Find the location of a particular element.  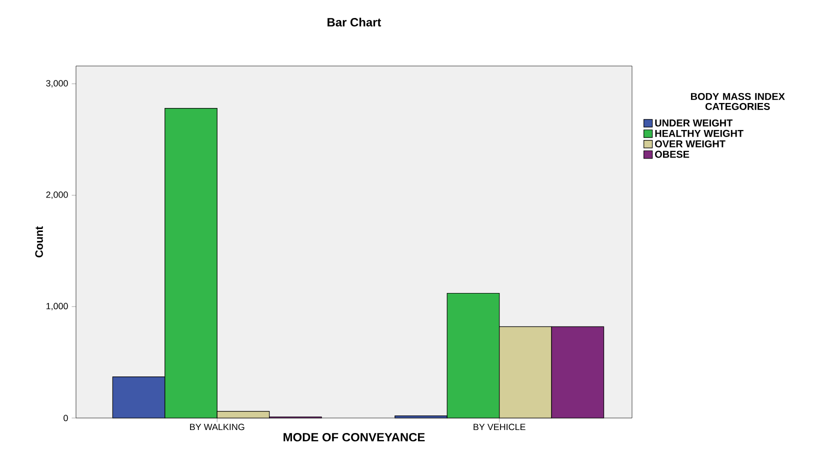

y-axis-title: Count is located at coordinates (39, 242).